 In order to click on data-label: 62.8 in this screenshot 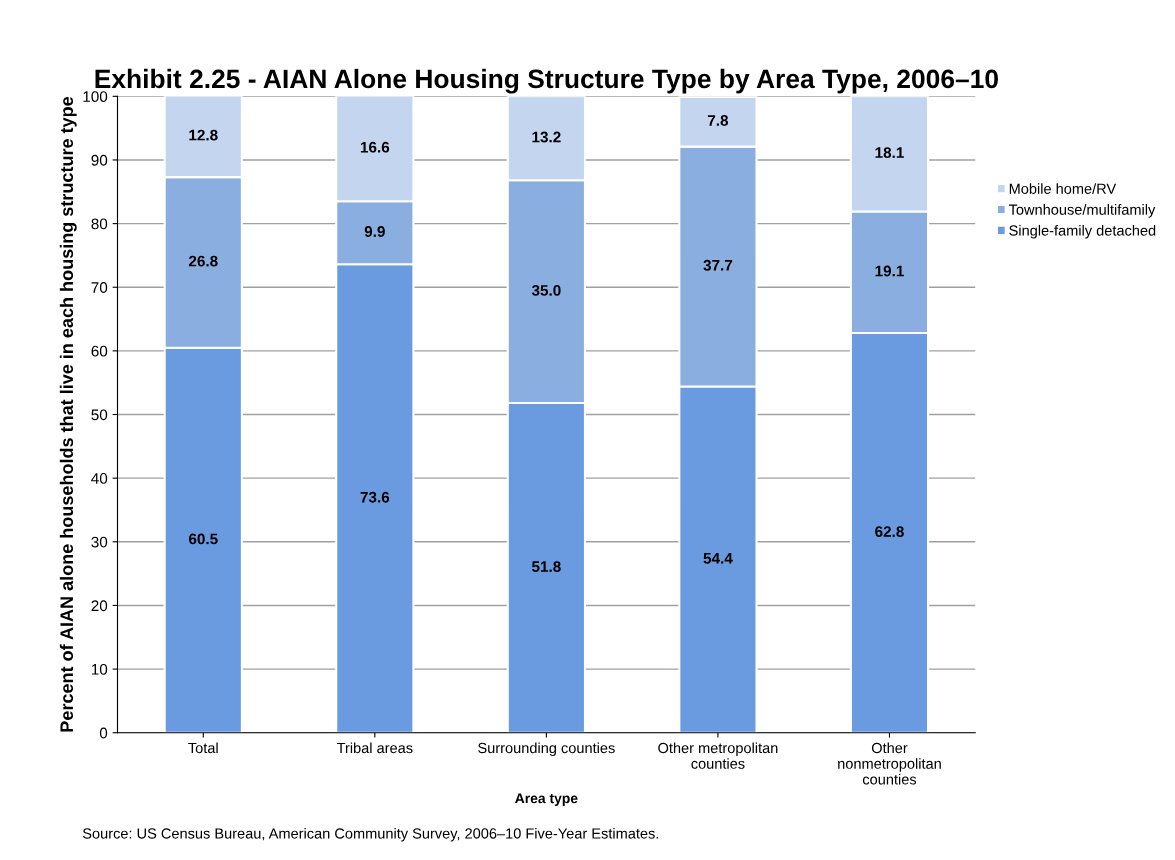, I will do `click(889, 531)`.